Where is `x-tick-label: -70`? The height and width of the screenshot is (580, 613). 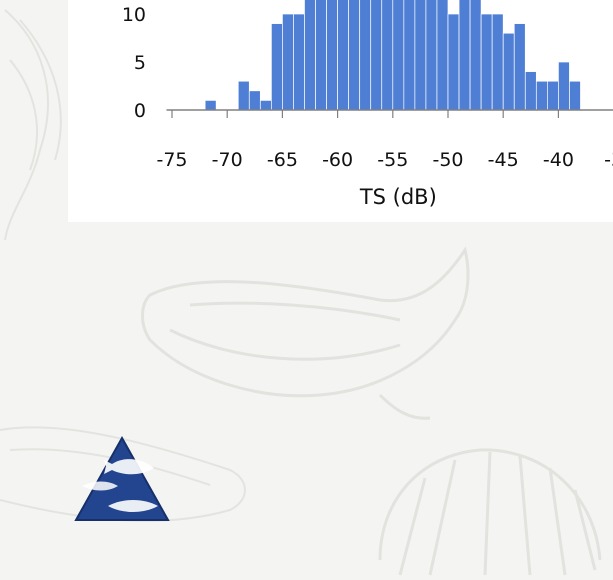
x-tick-label: -70 is located at coordinates (227, 160).